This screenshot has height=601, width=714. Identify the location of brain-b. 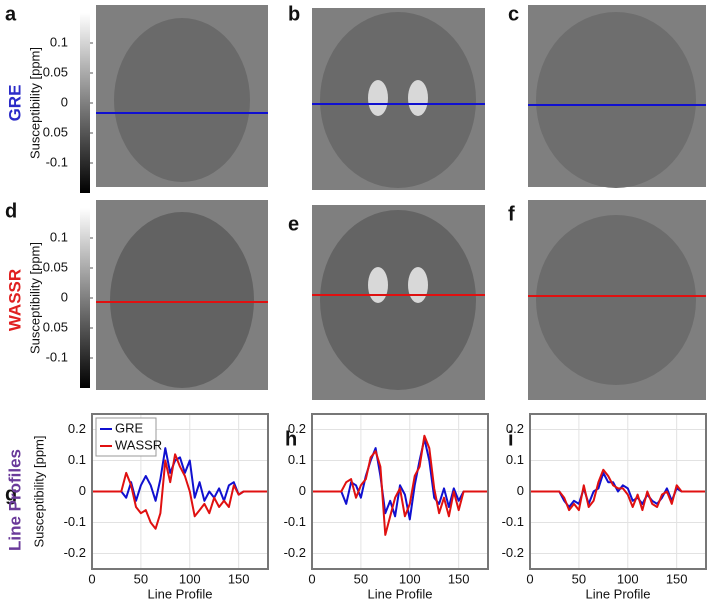
(398, 100).